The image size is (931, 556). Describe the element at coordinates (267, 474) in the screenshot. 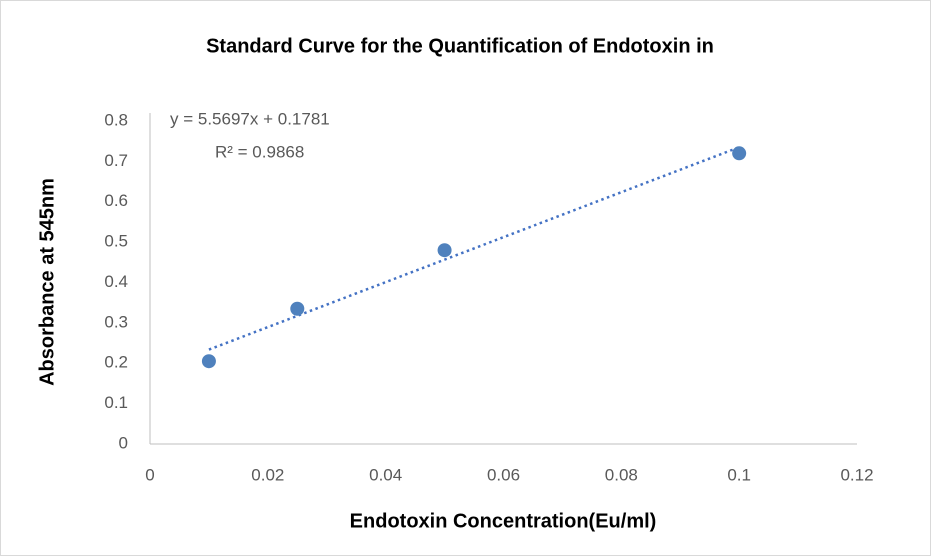

I see `x-tick-label: 0.02` at that location.